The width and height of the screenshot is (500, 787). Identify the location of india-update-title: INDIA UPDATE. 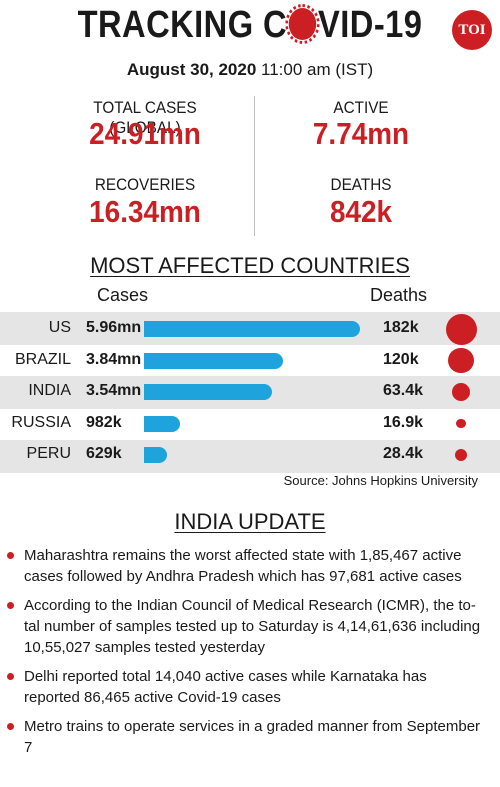
(250, 521).